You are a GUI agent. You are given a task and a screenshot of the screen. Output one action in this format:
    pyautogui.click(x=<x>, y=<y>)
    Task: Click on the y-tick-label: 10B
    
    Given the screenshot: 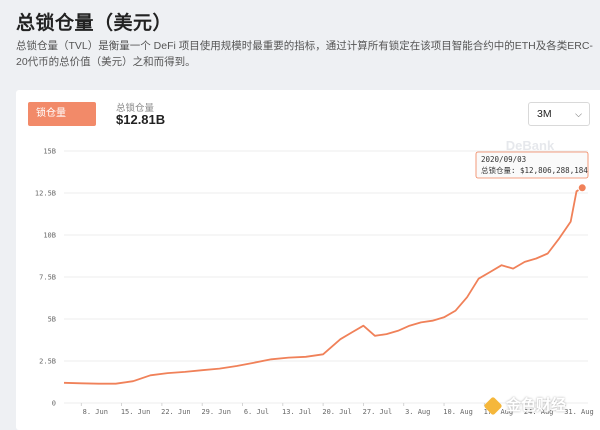 What is the action you would take?
    pyautogui.click(x=49, y=236)
    